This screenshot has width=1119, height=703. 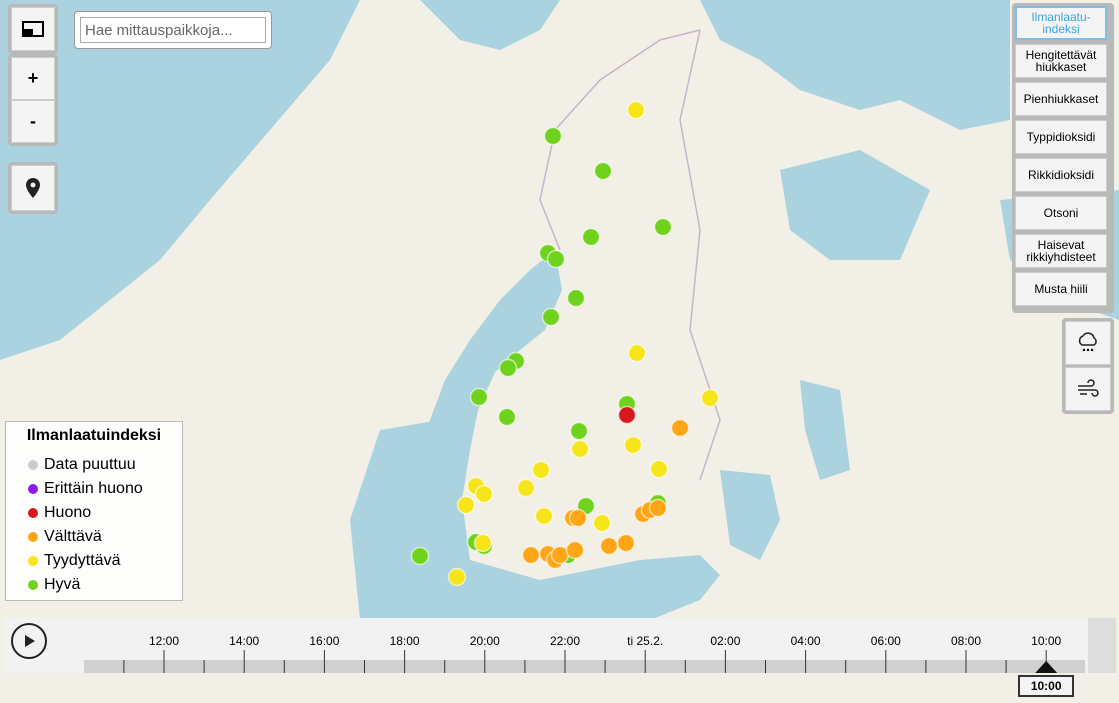 I want to click on play-button, so click(x=29, y=641).